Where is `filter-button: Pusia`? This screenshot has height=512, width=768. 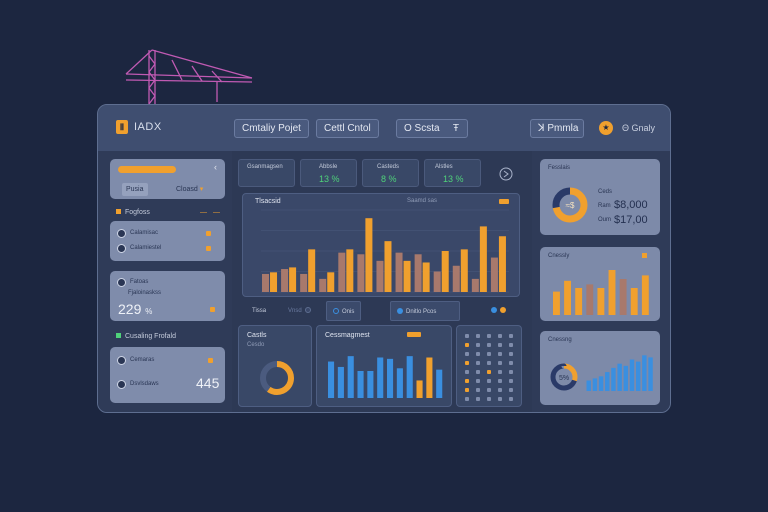
filter-button: Pusia is located at coordinates (135, 189).